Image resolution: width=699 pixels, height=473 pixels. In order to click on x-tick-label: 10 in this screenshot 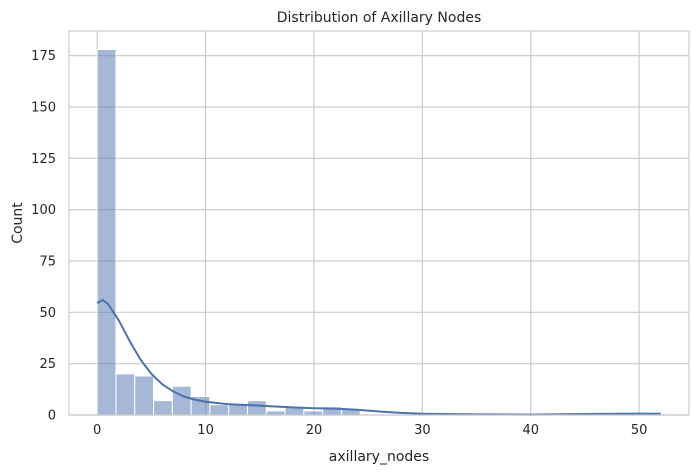, I will do `click(205, 430)`.